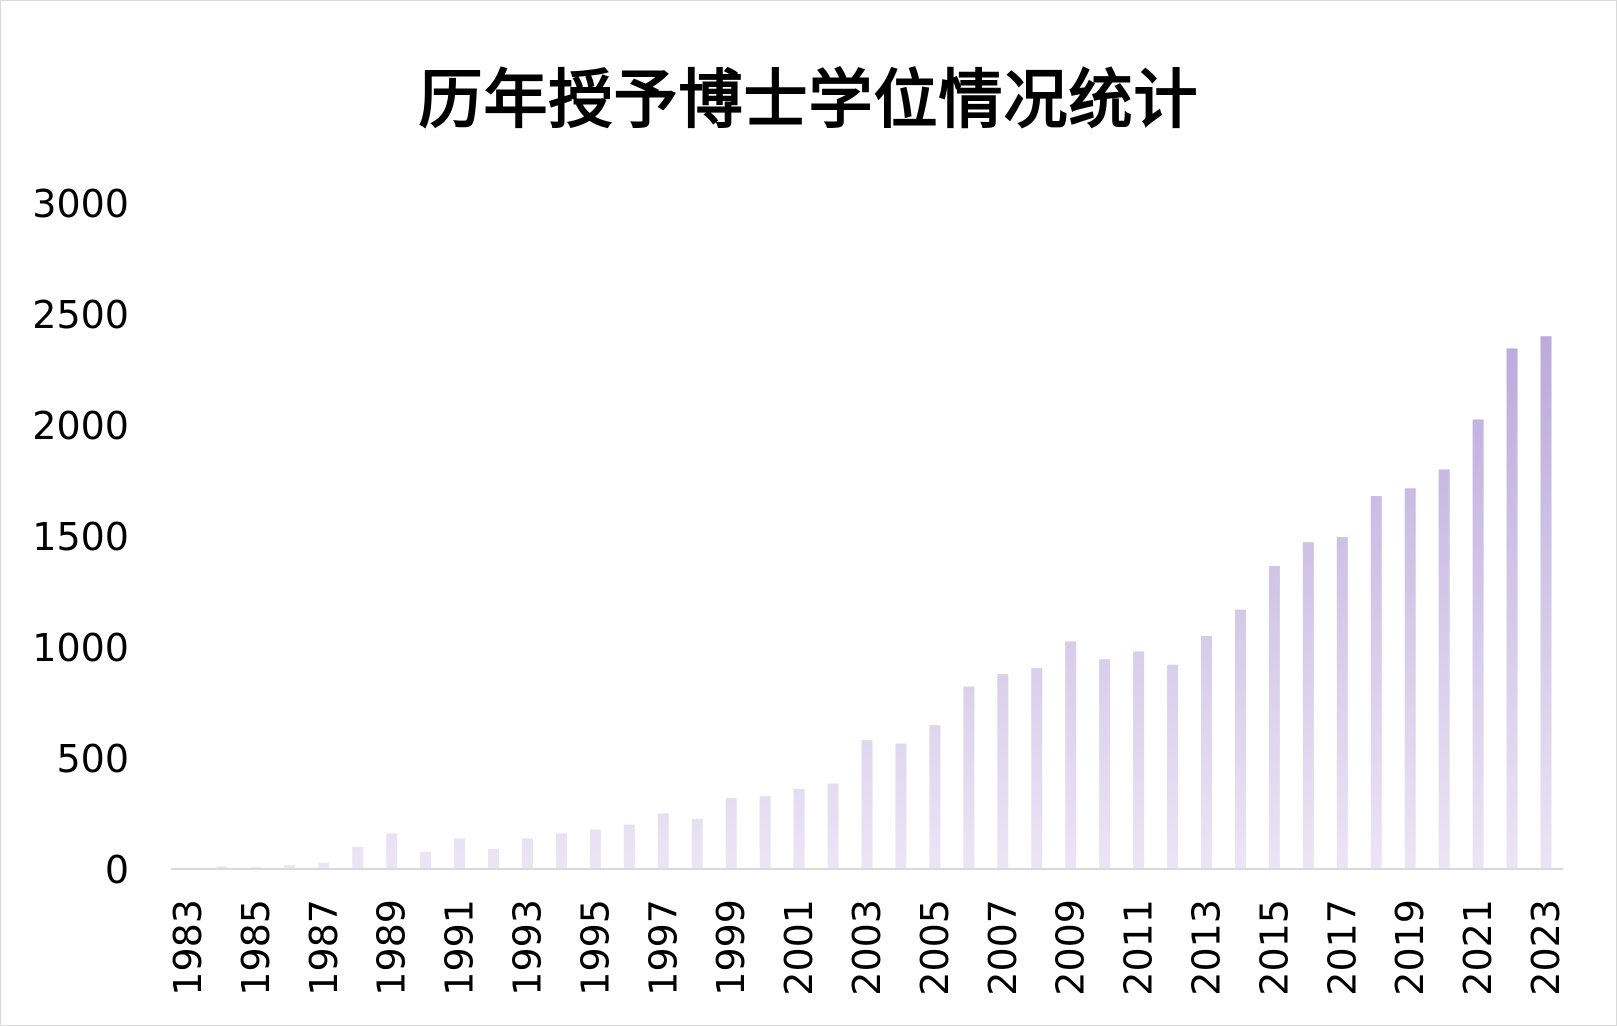 The image size is (1617, 1026). I want to click on bar-2019, so click(1410, 678).